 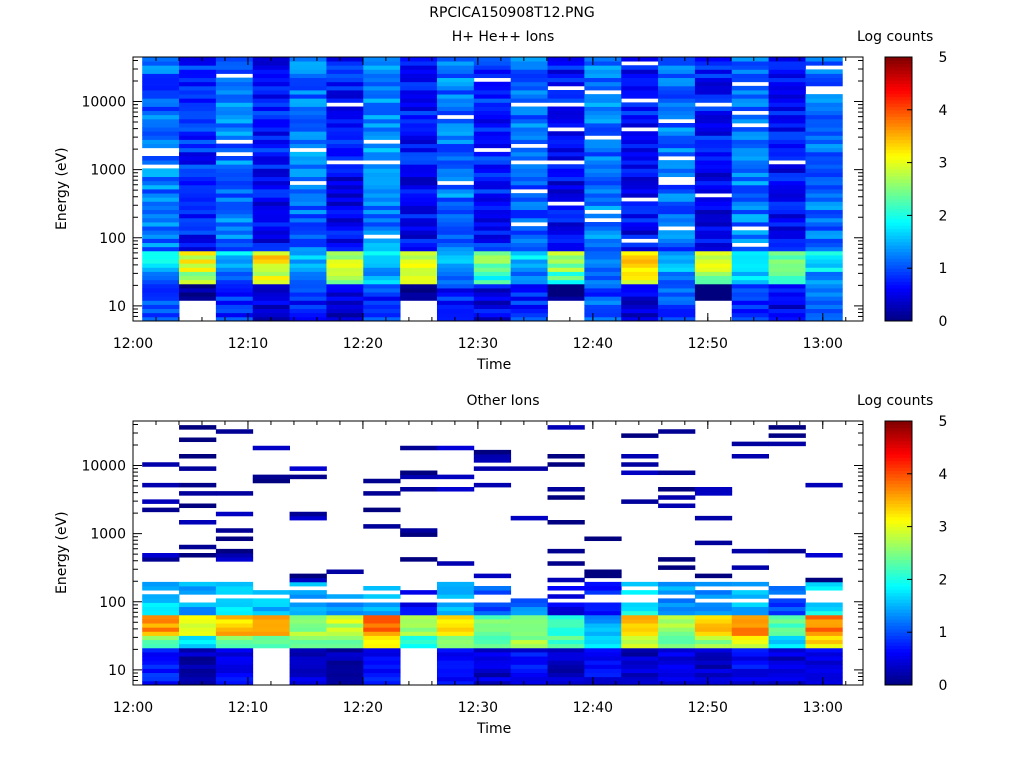 What do you see at coordinates (895, 37) in the screenshot?
I see `panel-1-colorbar-title: Log counts` at bounding box center [895, 37].